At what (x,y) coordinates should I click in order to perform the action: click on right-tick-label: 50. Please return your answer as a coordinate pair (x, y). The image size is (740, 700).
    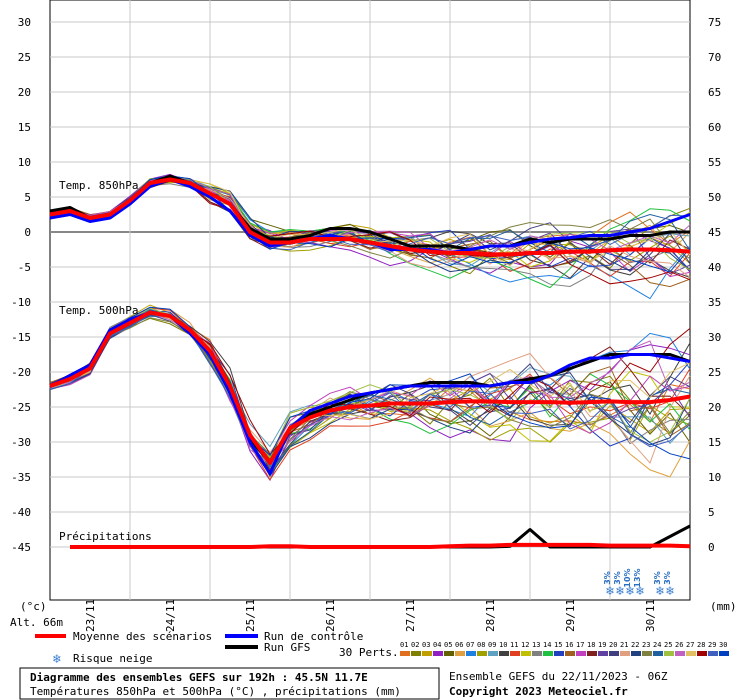
    Looking at the image, I should click on (714, 197).